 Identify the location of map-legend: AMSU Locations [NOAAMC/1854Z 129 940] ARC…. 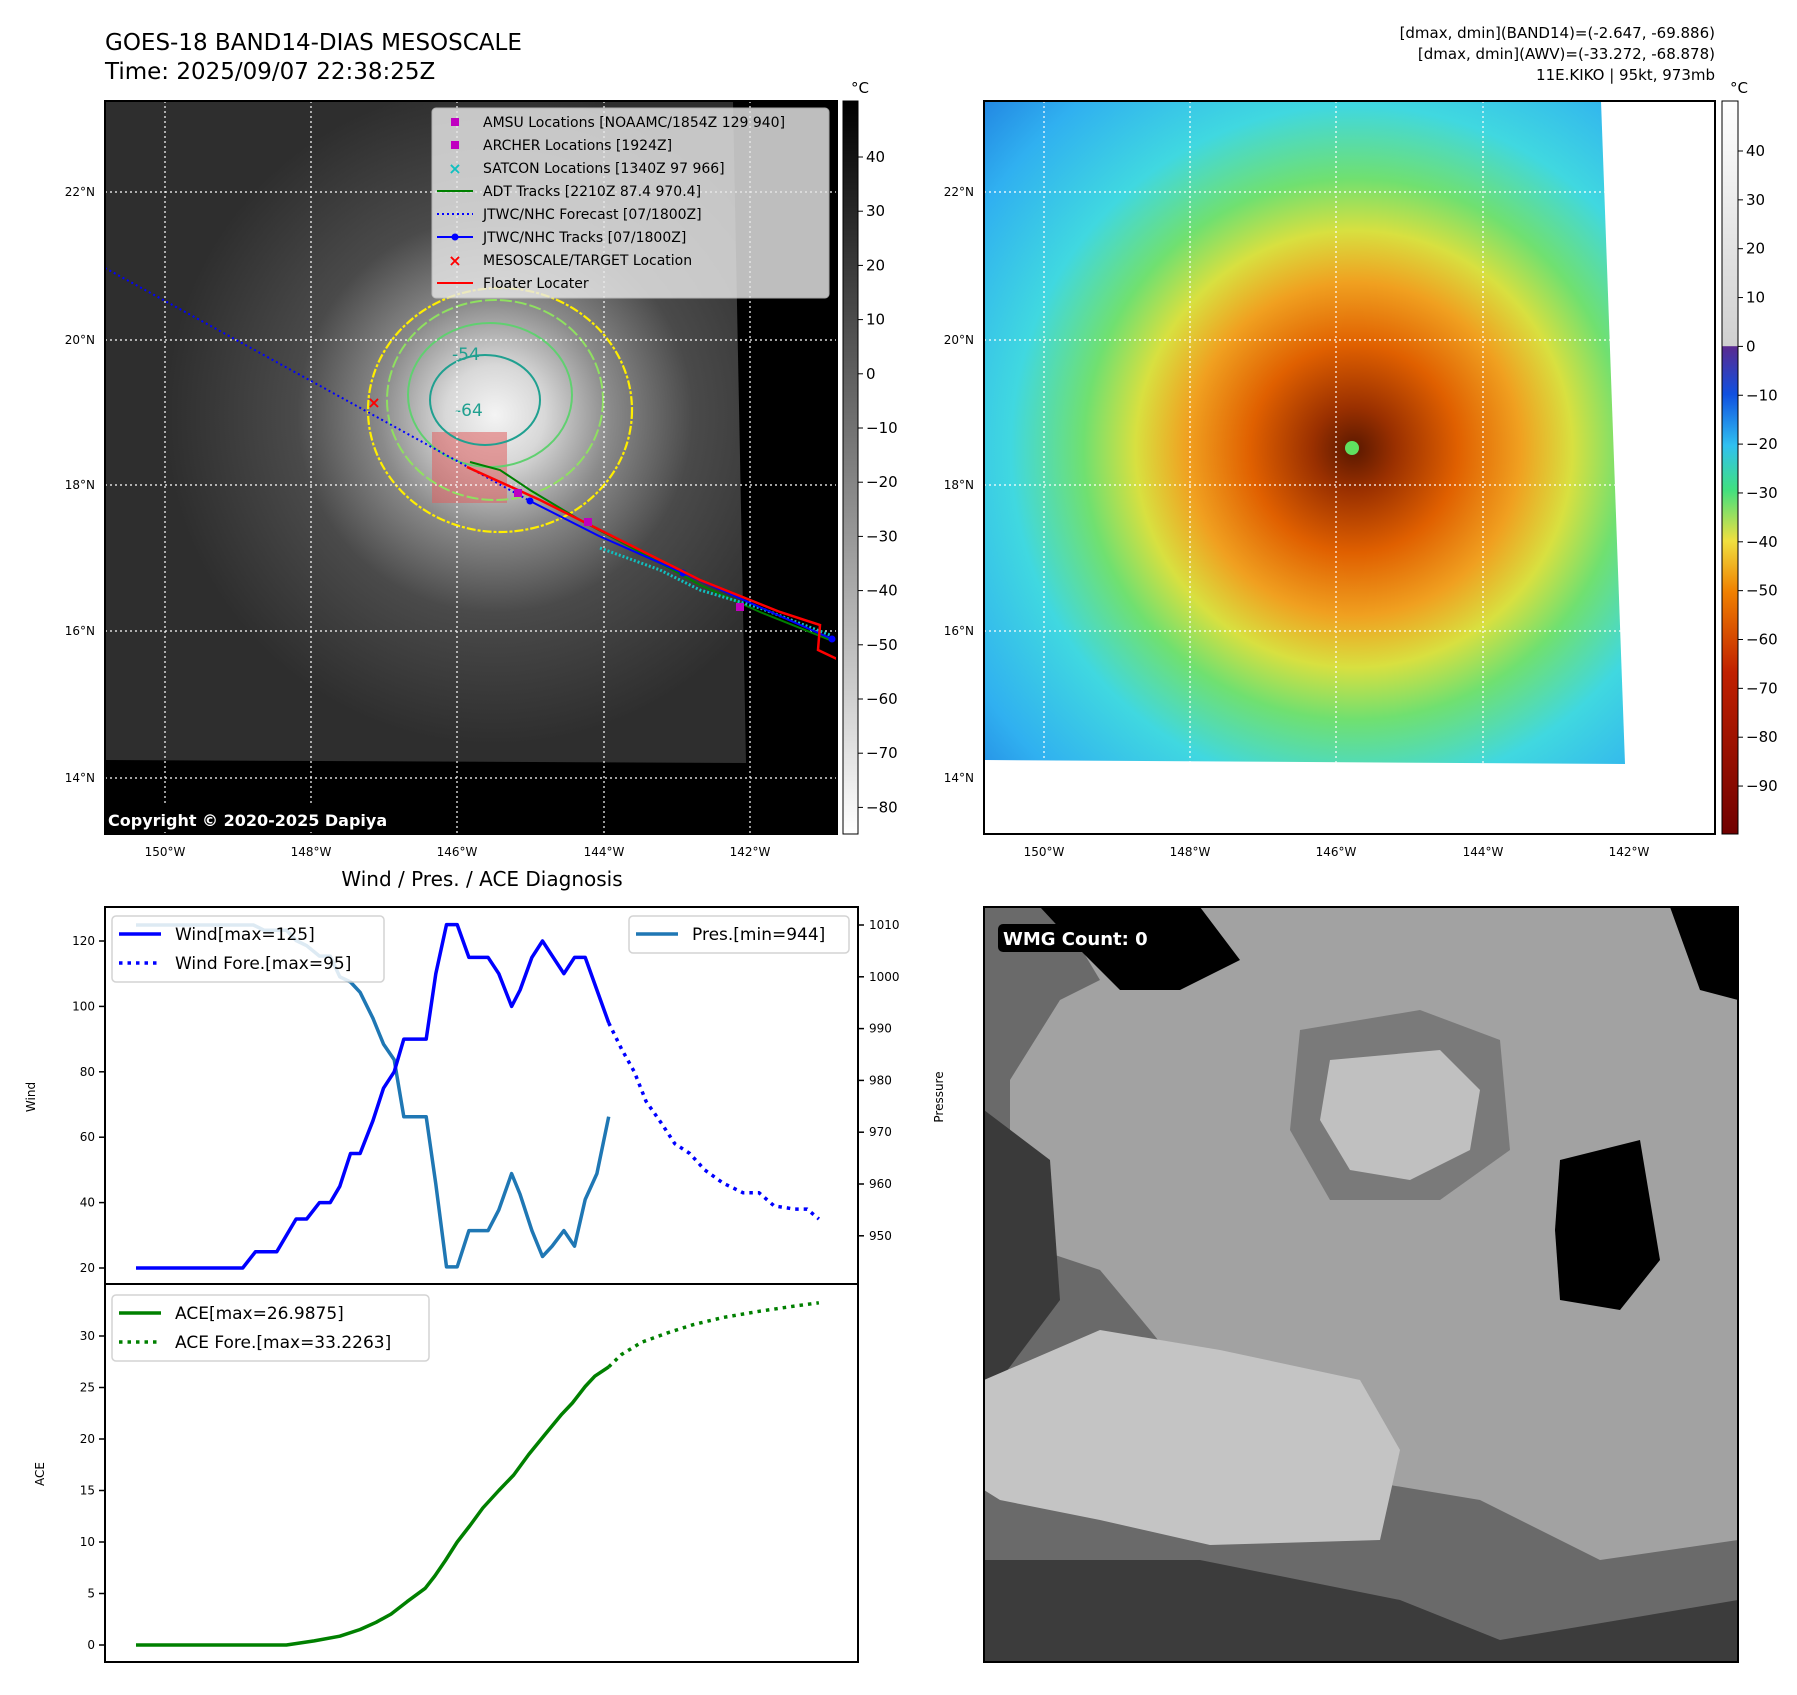
(630, 203).